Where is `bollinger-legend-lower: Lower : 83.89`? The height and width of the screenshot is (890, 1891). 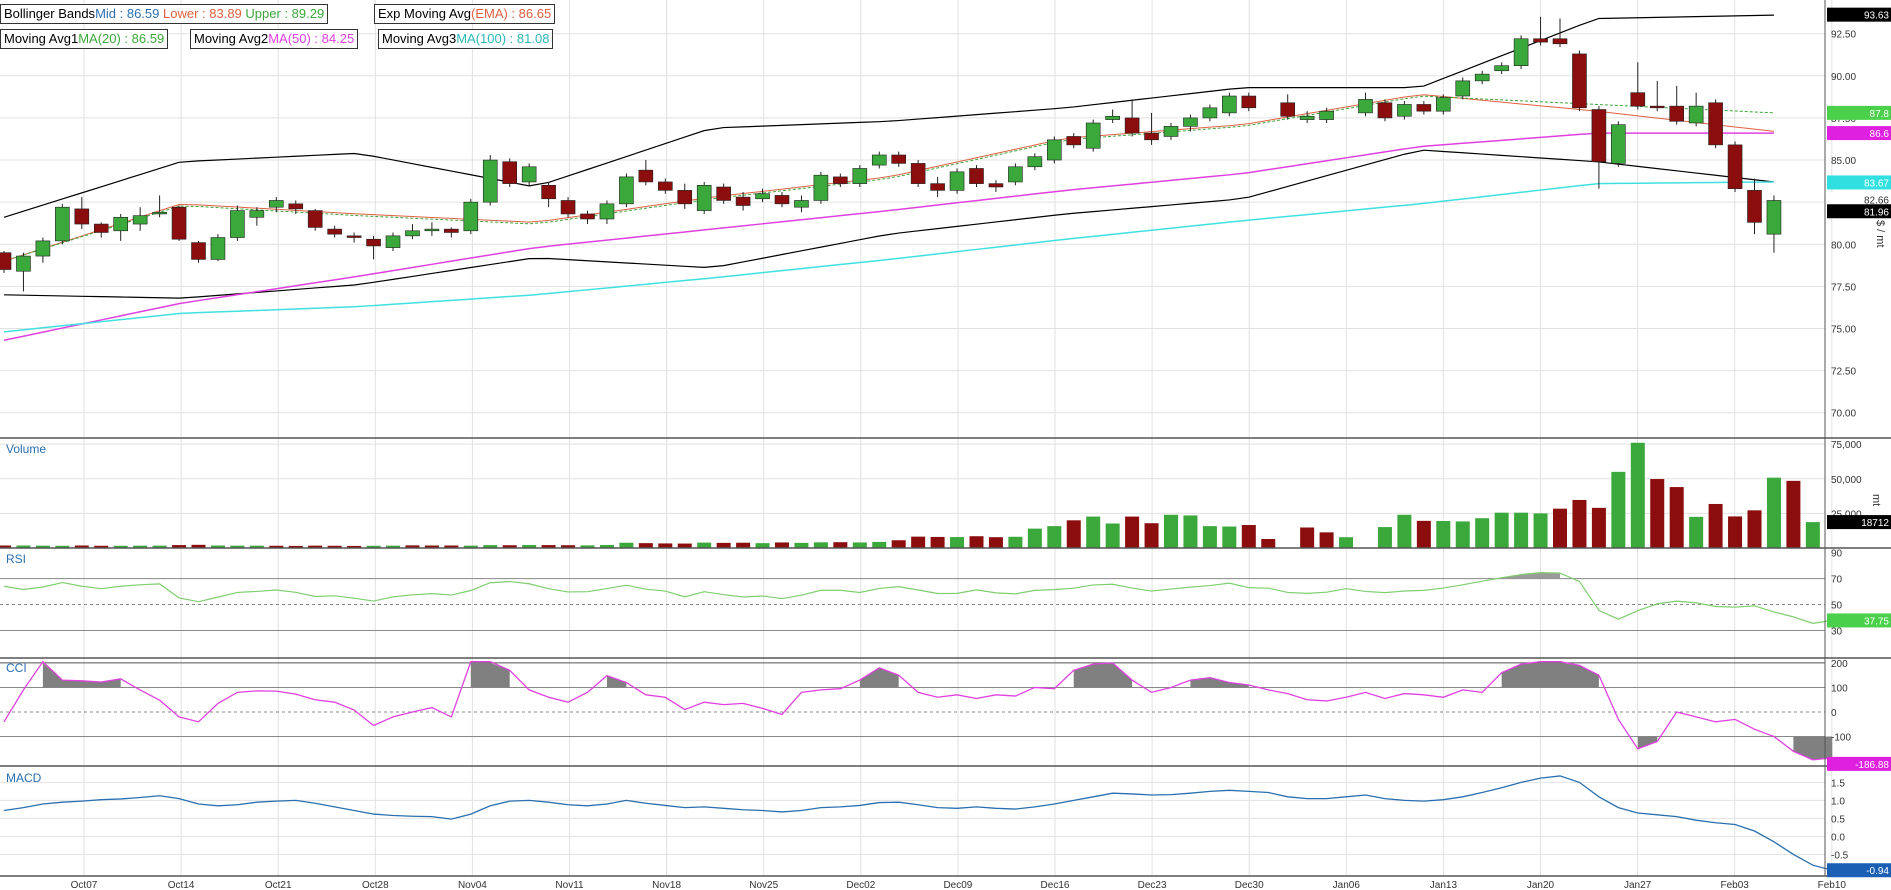 bollinger-legend-lower: Lower : 83.89 is located at coordinates (202, 13).